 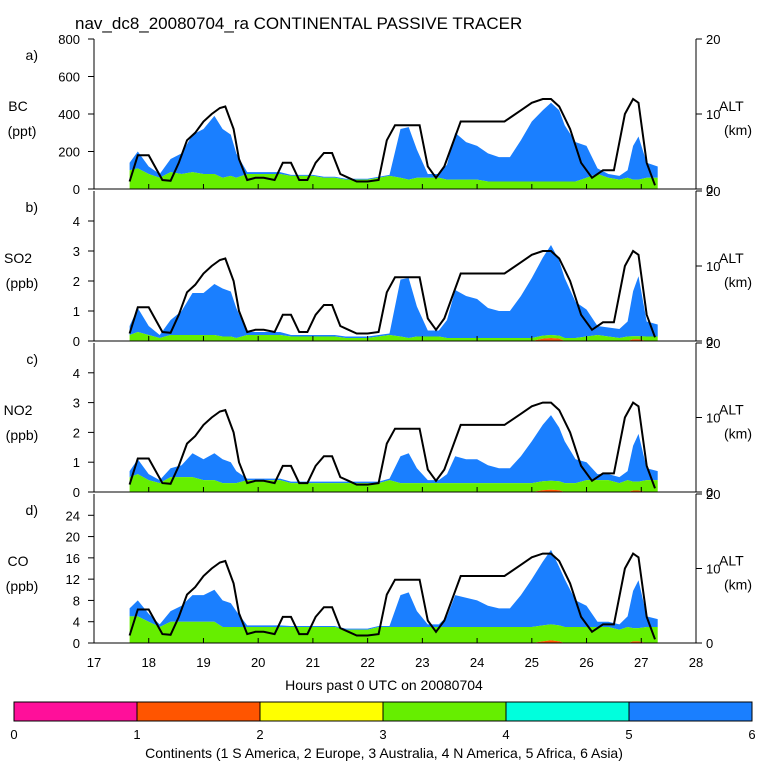 What do you see at coordinates (148, 662) in the screenshot?
I see `x-tick-label: 18` at bounding box center [148, 662].